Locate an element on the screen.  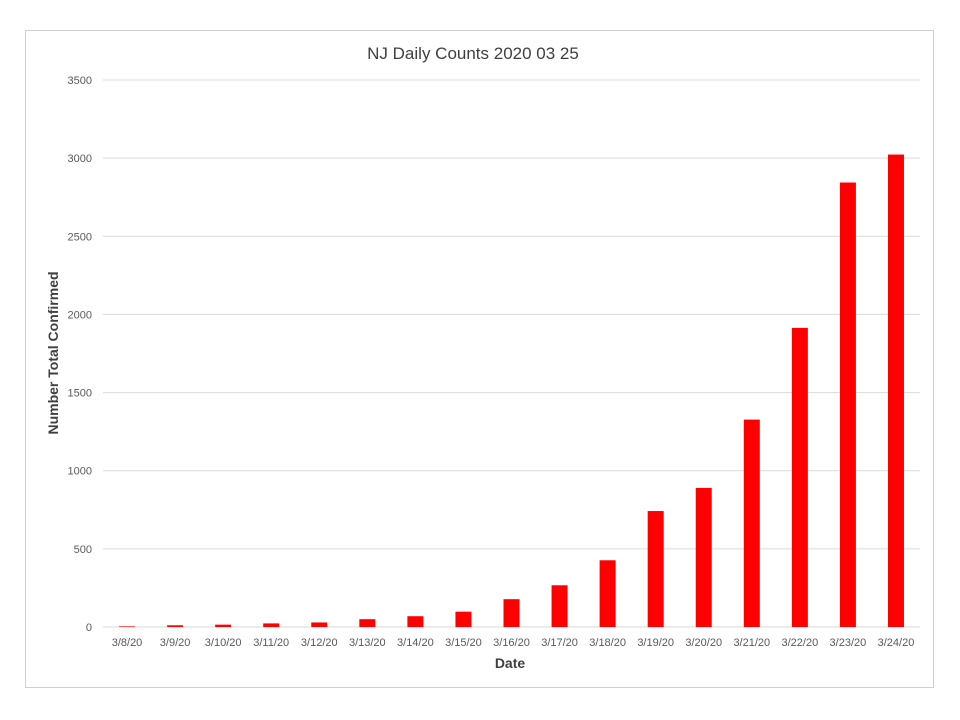
x-tick-label: 3/9/20 is located at coordinates (175, 643).